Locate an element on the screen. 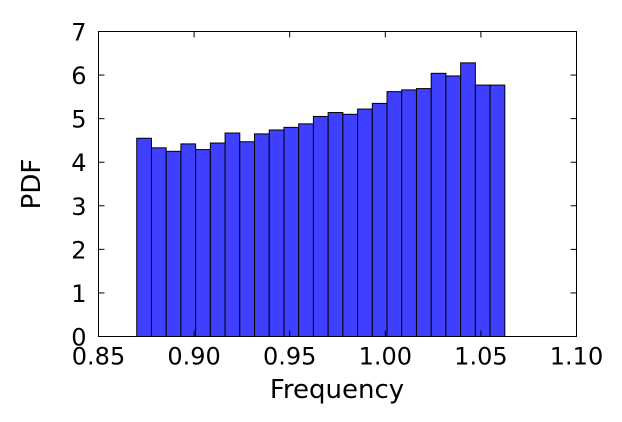  y-tick-label: 5 is located at coordinates (78, 120).